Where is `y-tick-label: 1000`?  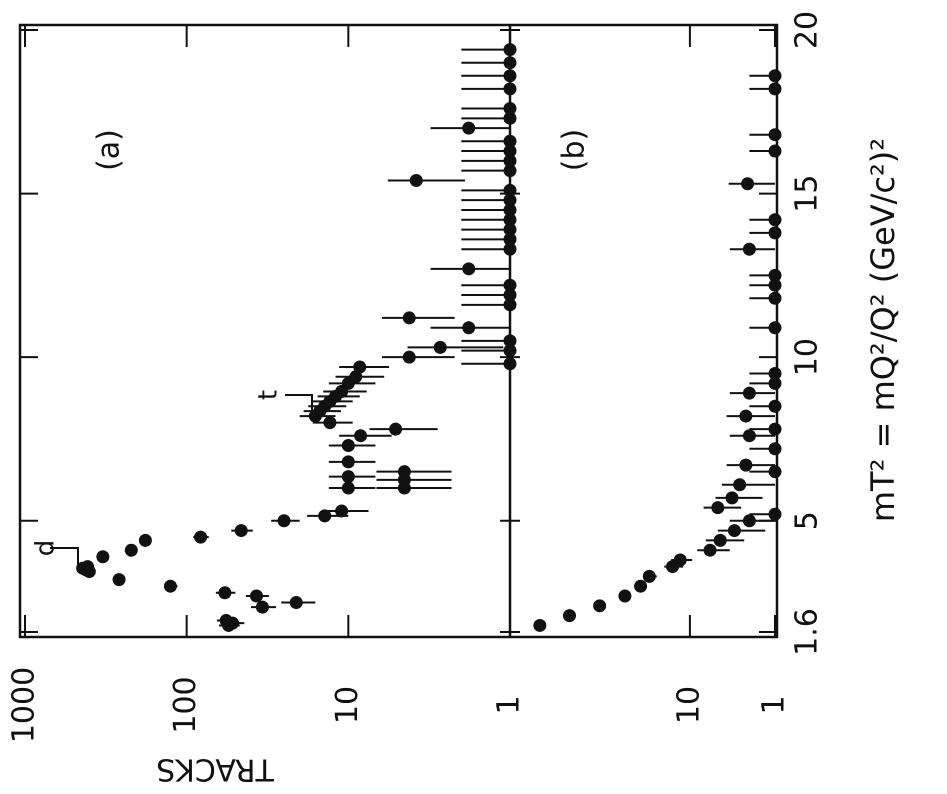
y-tick-label: 1000 is located at coordinates (24, 705).